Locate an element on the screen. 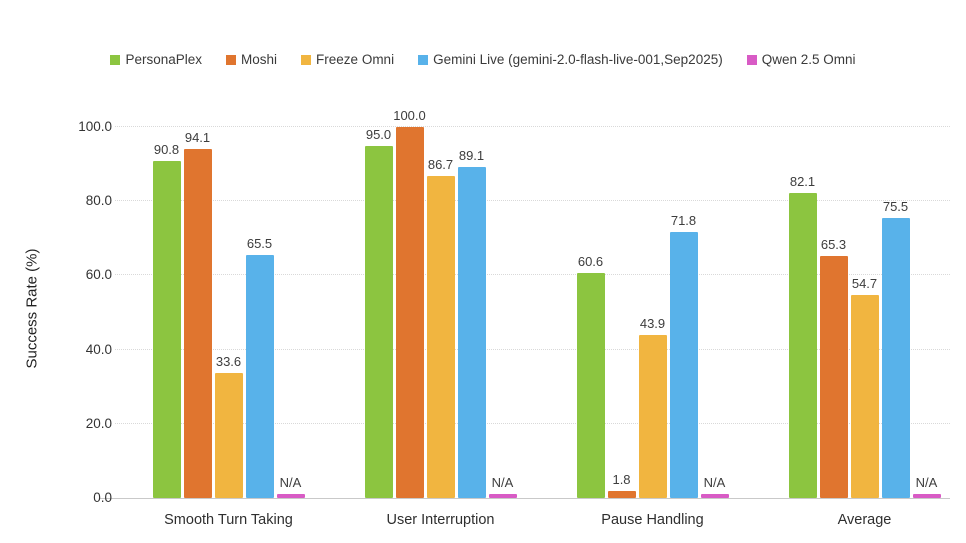 The image size is (966, 543). bar-cell: 65.5 is located at coordinates (259, 312).